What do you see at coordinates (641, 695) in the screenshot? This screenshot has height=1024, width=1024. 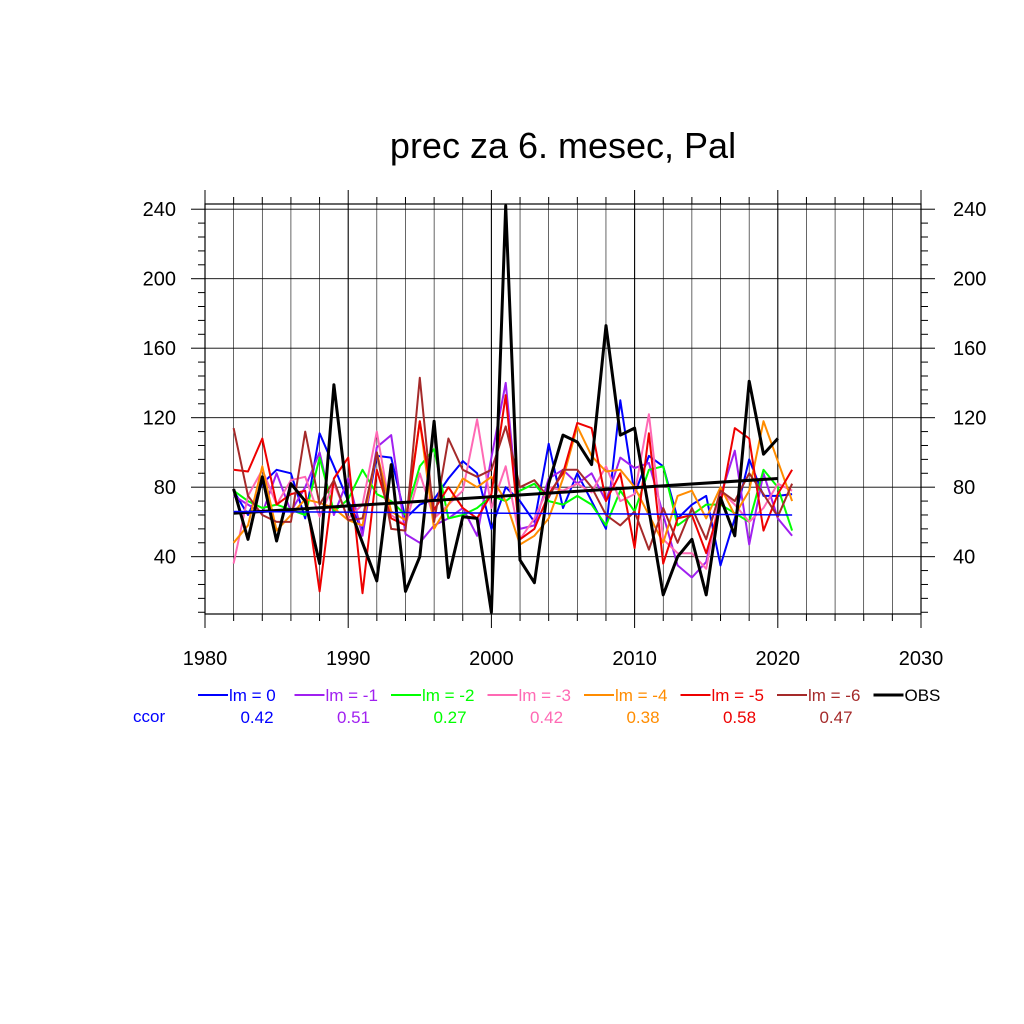 I see `legend-label-4: lm = -4` at bounding box center [641, 695].